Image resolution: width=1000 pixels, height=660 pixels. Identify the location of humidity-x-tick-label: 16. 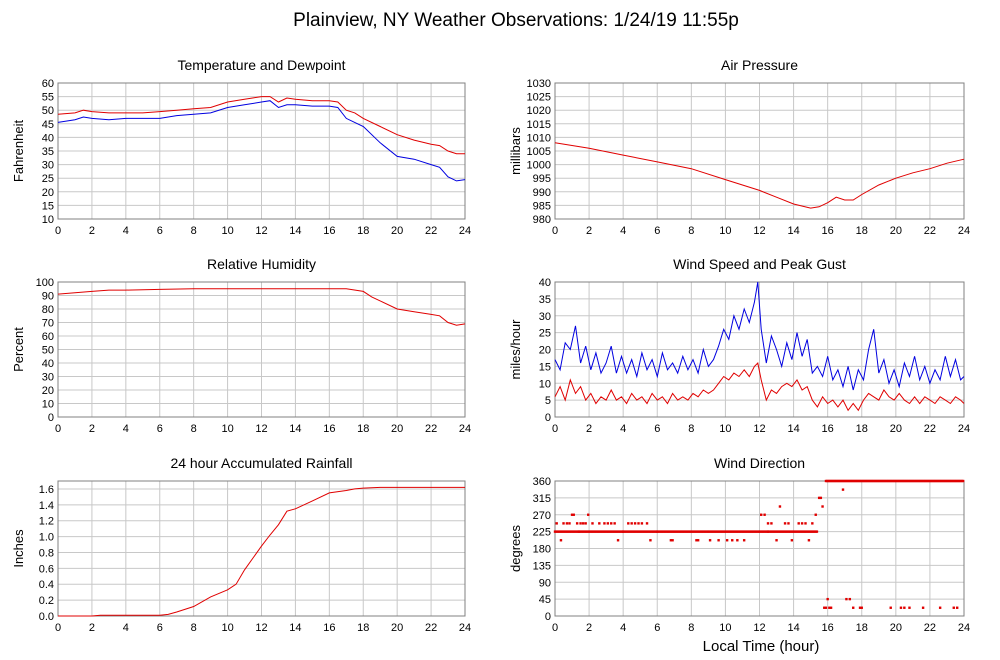
(329, 429).